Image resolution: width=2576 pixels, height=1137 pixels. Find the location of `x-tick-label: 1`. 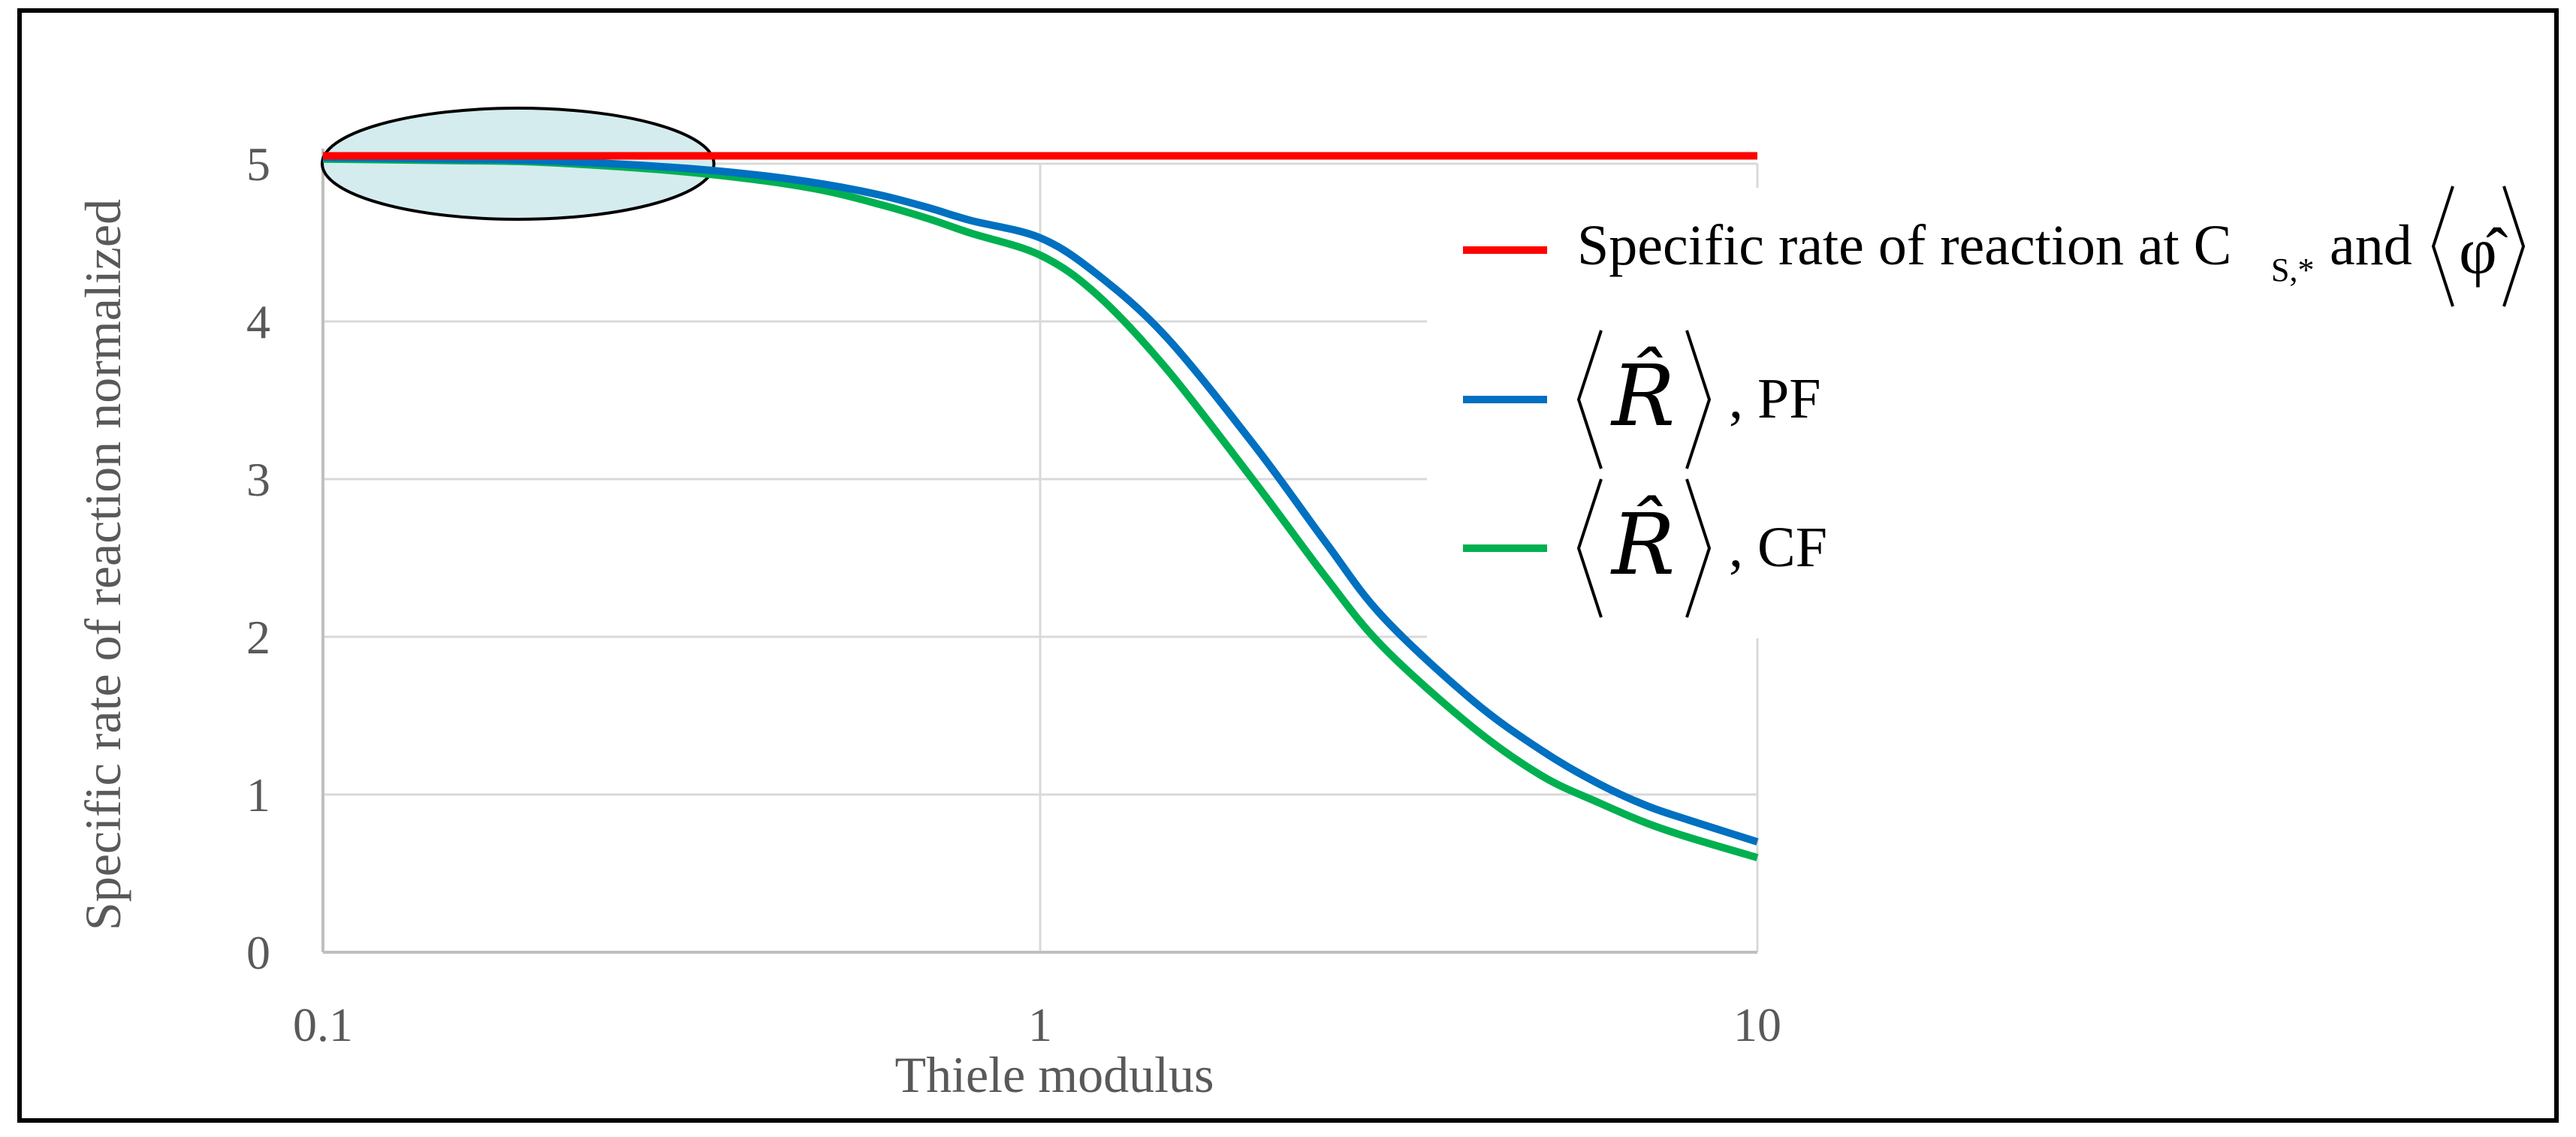

x-tick-label: 1 is located at coordinates (1040, 1024).